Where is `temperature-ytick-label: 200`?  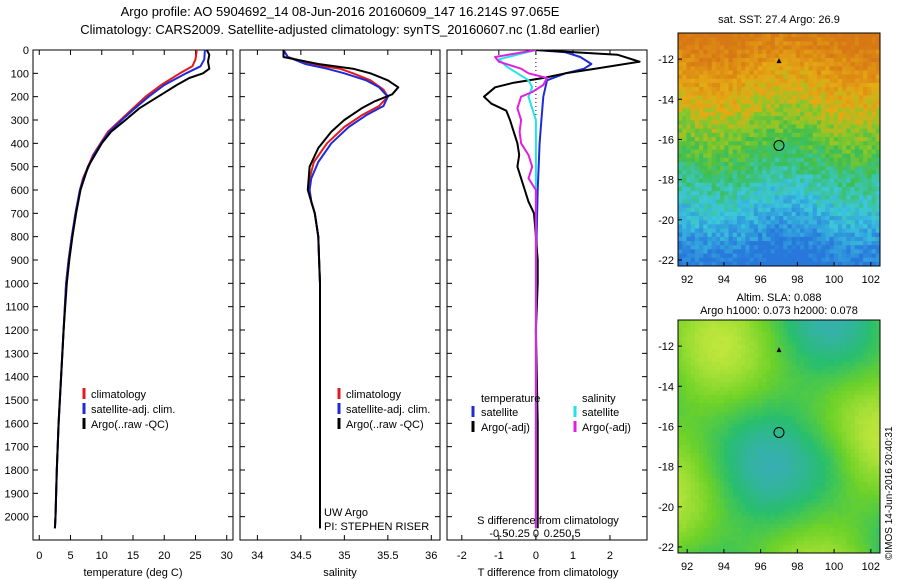 temperature-ytick-label: 200 is located at coordinates (20, 98).